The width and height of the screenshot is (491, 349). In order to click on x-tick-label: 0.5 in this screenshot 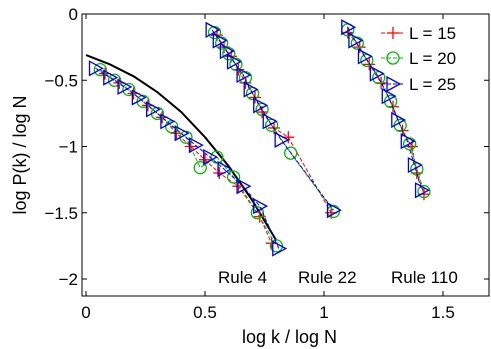, I will do `click(205, 312)`.